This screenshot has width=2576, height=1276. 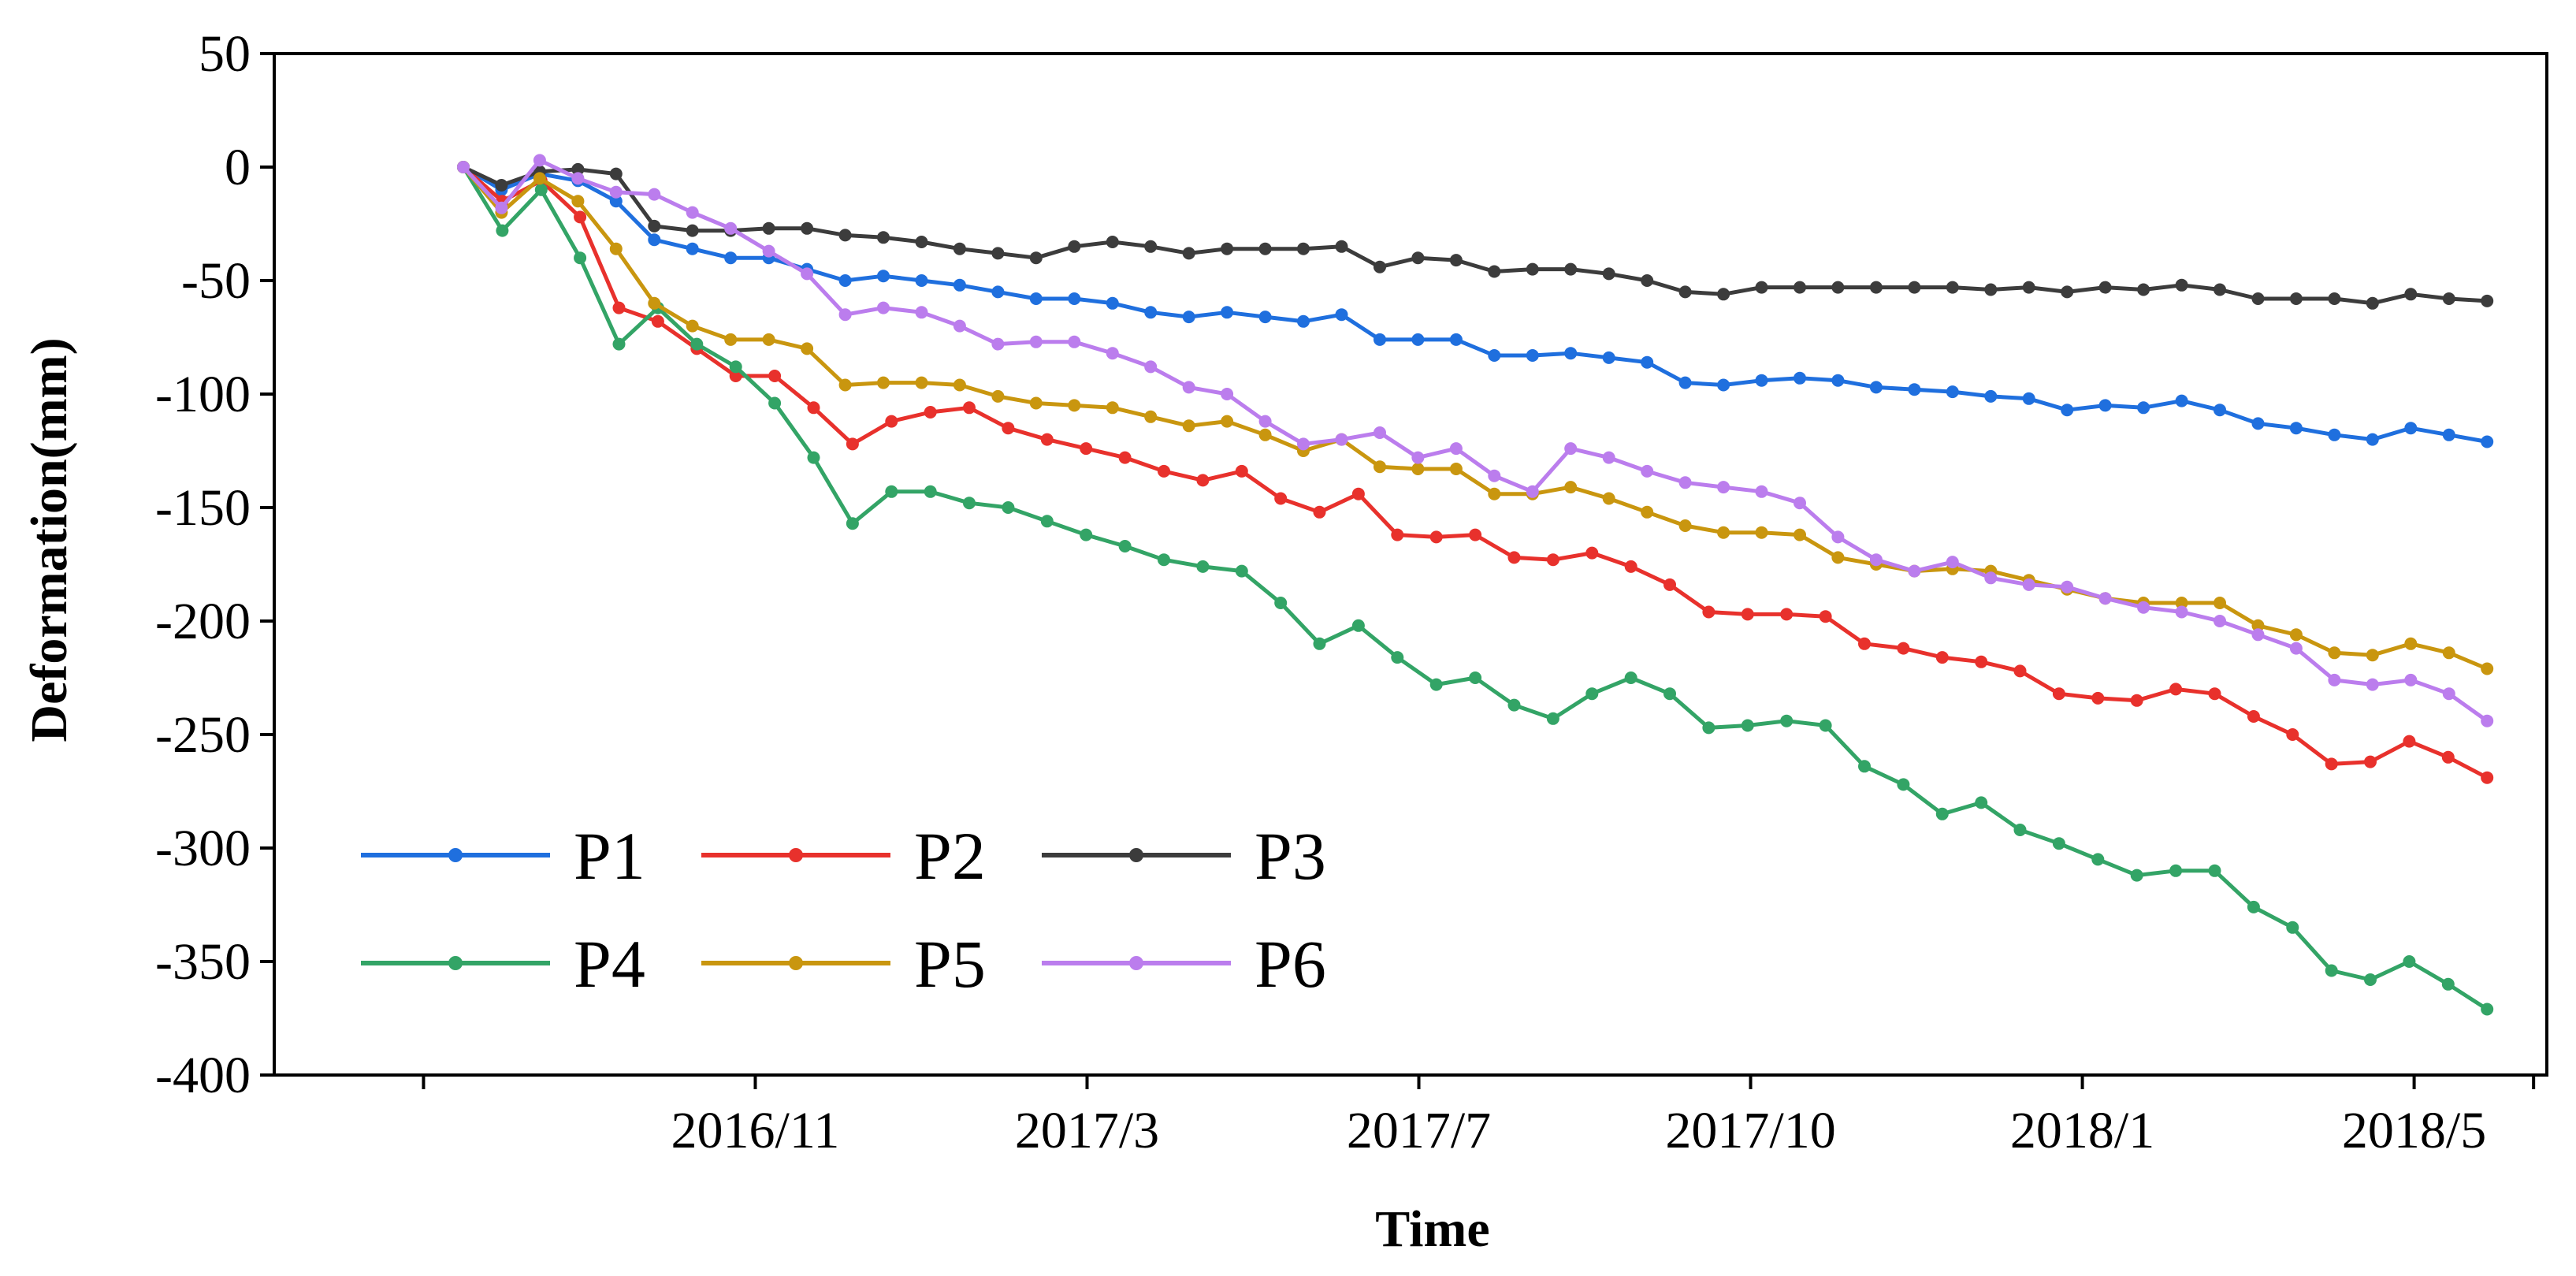 I want to click on legend-item-p3: P3, so click(x=1184, y=856).